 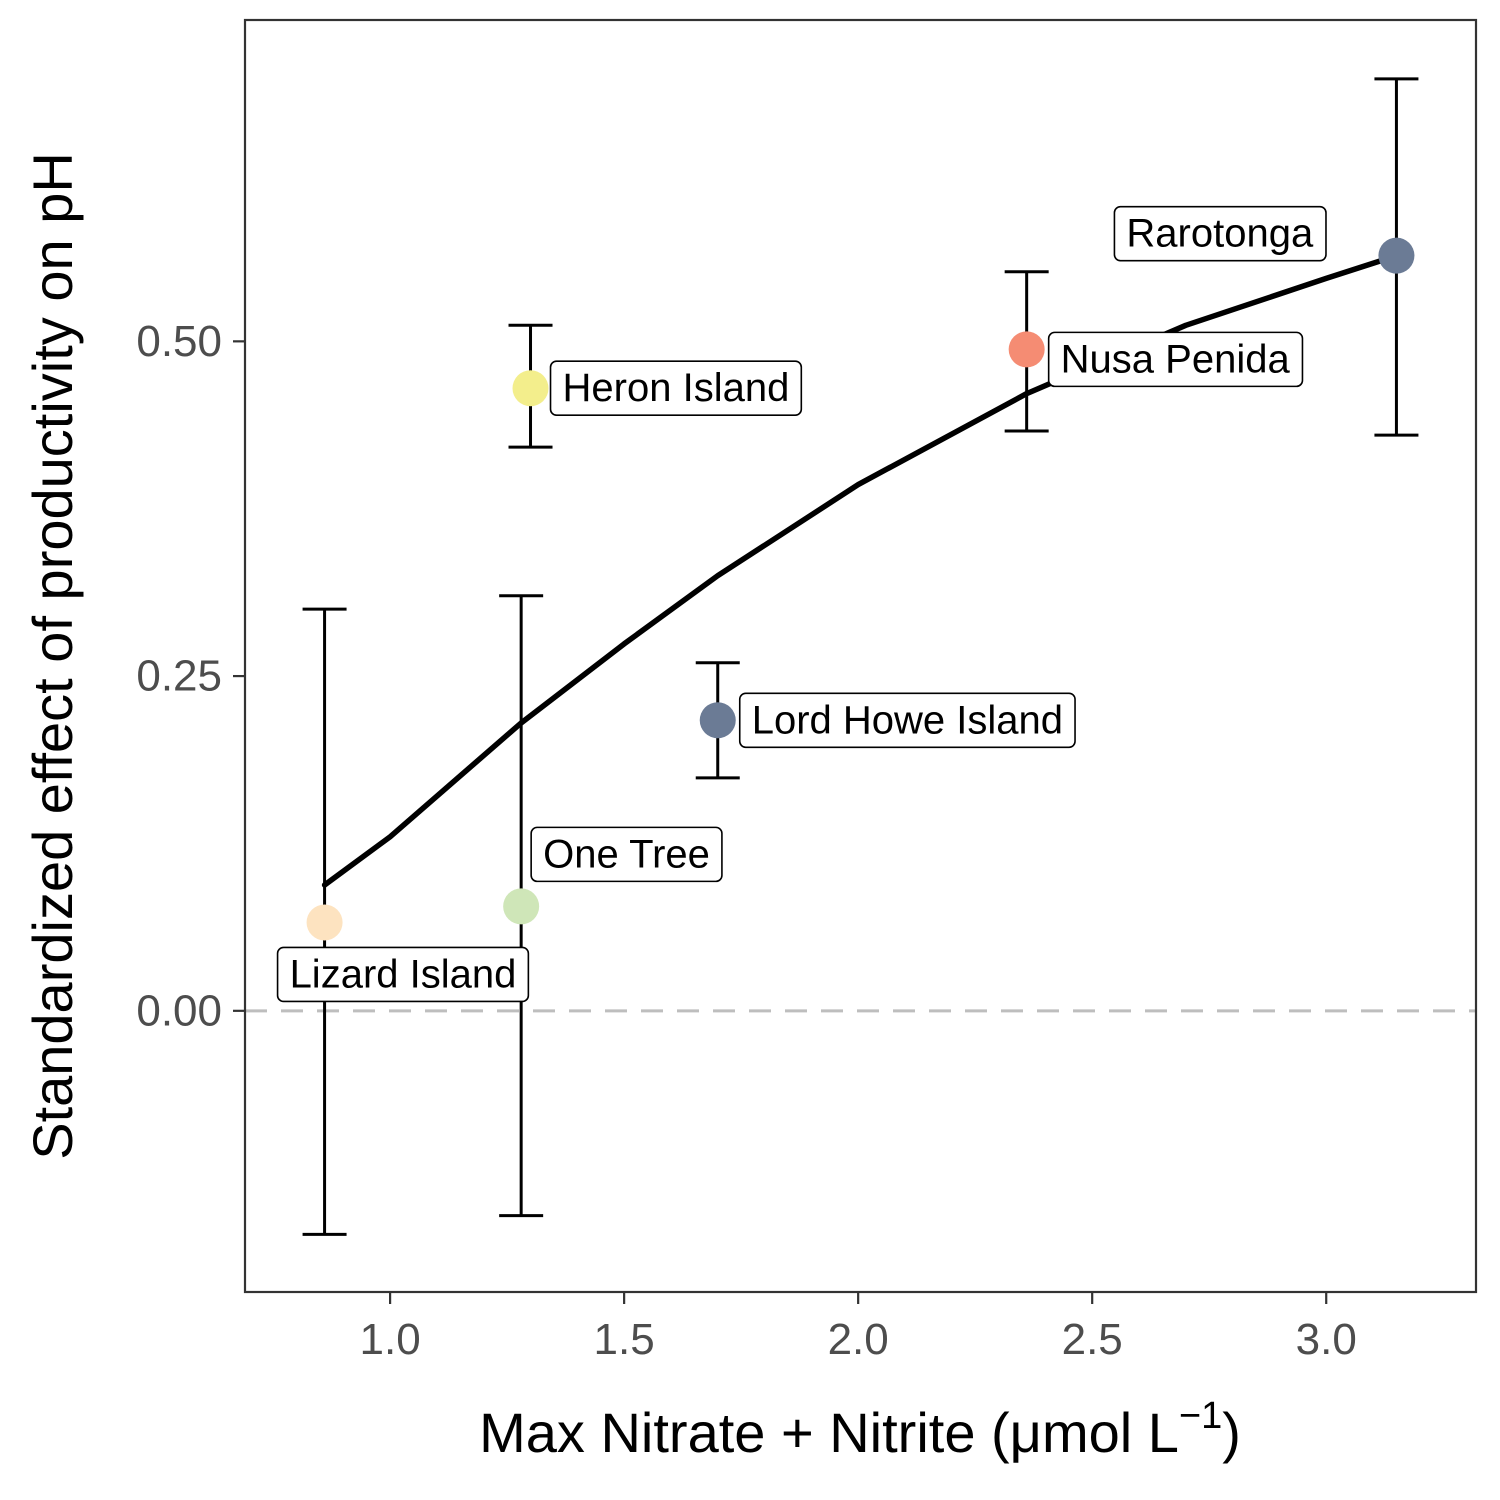 What do you see at coordinates (858, 1339) in the screenshot?
I see `x-tick-label: 2.0` at bounding box center [858, 1339].